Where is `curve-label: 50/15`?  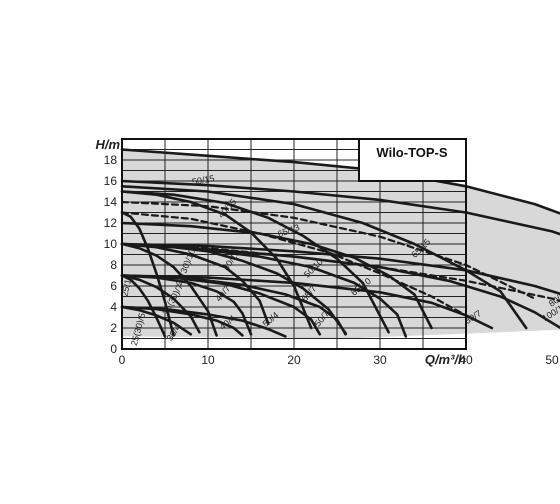 curve-label: 50/15 is located at coordinates (203, 180).